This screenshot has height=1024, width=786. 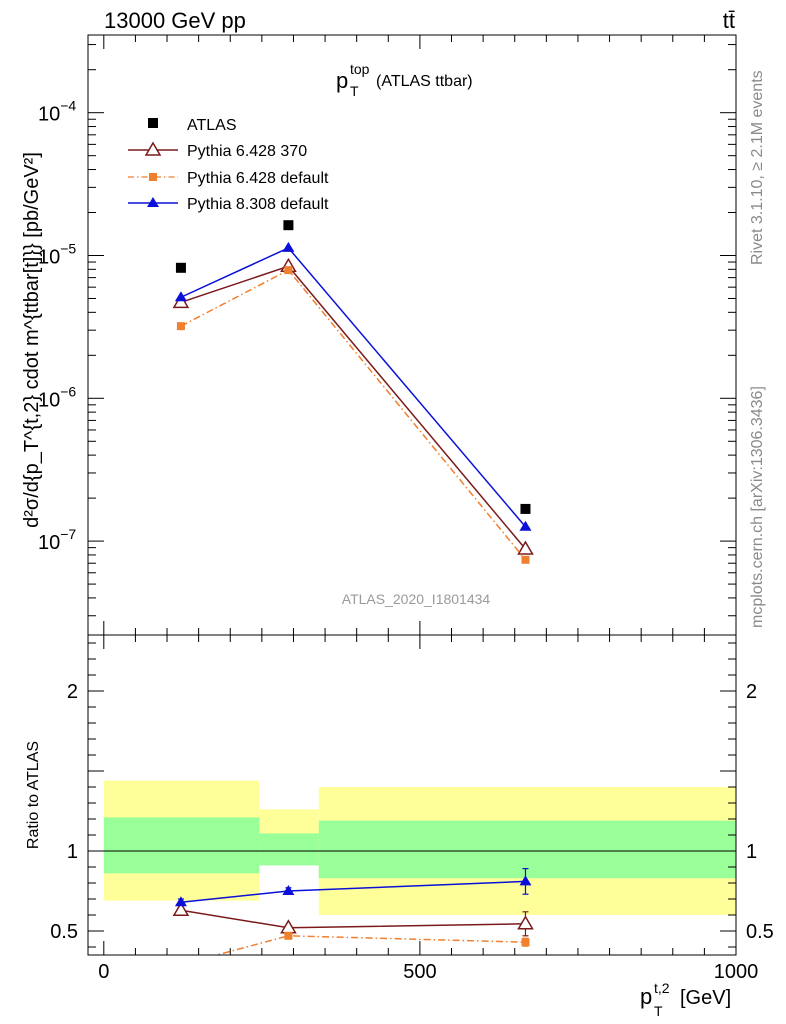 What do you see at coordinates (57, 397) in the screenshot?
I see `main-y-tick-label: 10⁻⁶` at bounding box center [57, 397].